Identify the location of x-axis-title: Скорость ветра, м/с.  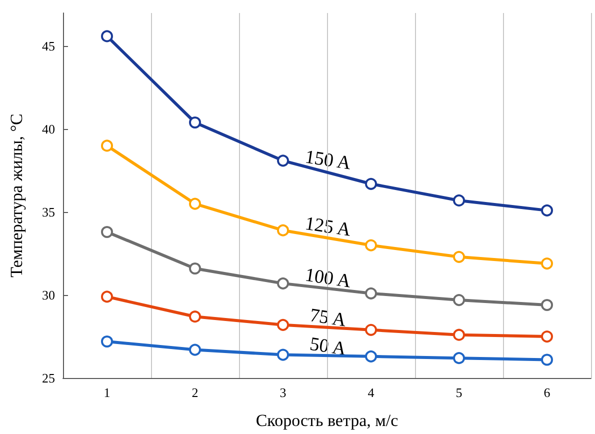
(327, 420).